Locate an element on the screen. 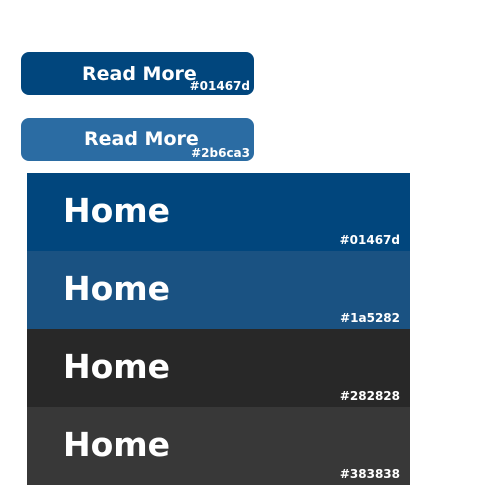  menu-item-home-01467d: Home #01467d is located at coordinates (218, 212).